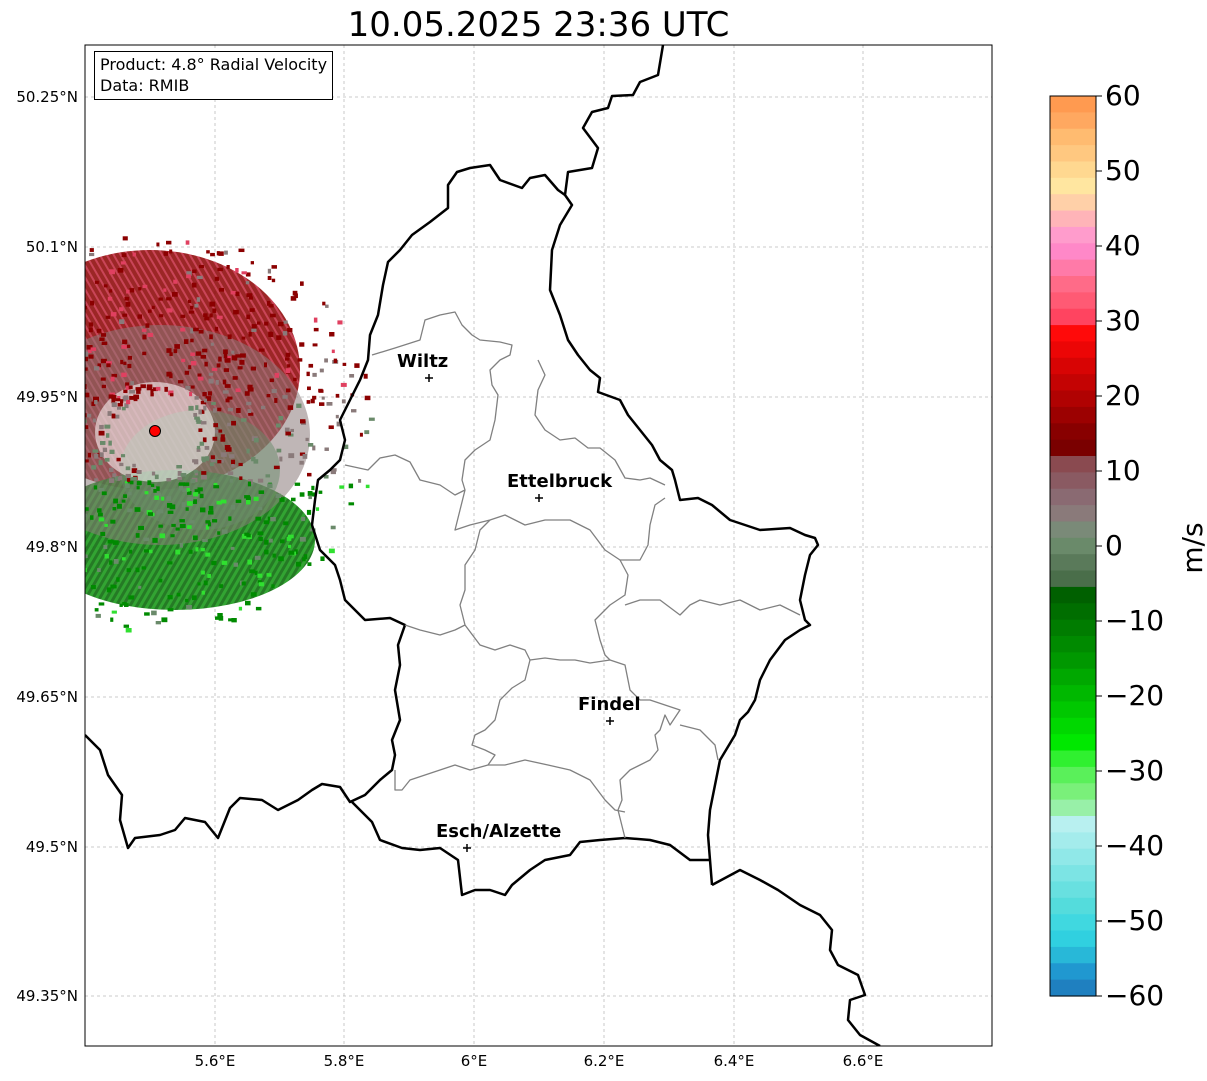  I want to click on colorbar-tick-label: 50, so click(1123, 170).